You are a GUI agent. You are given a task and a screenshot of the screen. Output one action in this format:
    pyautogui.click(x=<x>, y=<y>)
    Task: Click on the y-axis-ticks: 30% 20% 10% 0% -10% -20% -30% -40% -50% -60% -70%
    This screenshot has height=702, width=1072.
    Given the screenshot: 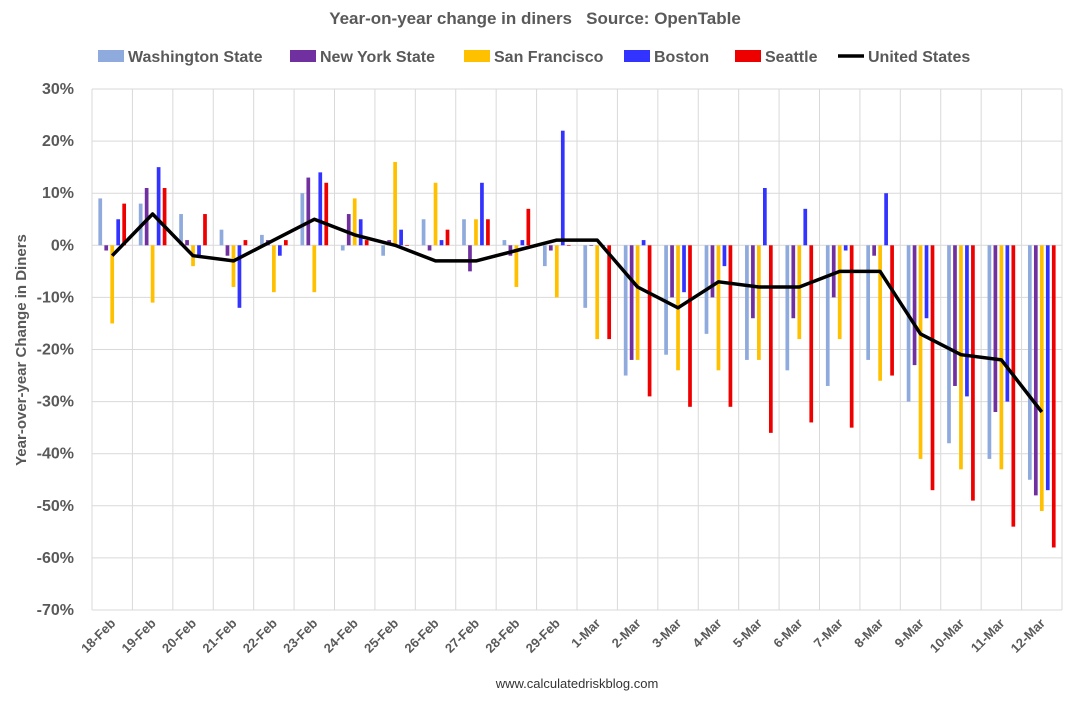 What is the action you would take?
    pyautogui.click(x=55, y=350)
    